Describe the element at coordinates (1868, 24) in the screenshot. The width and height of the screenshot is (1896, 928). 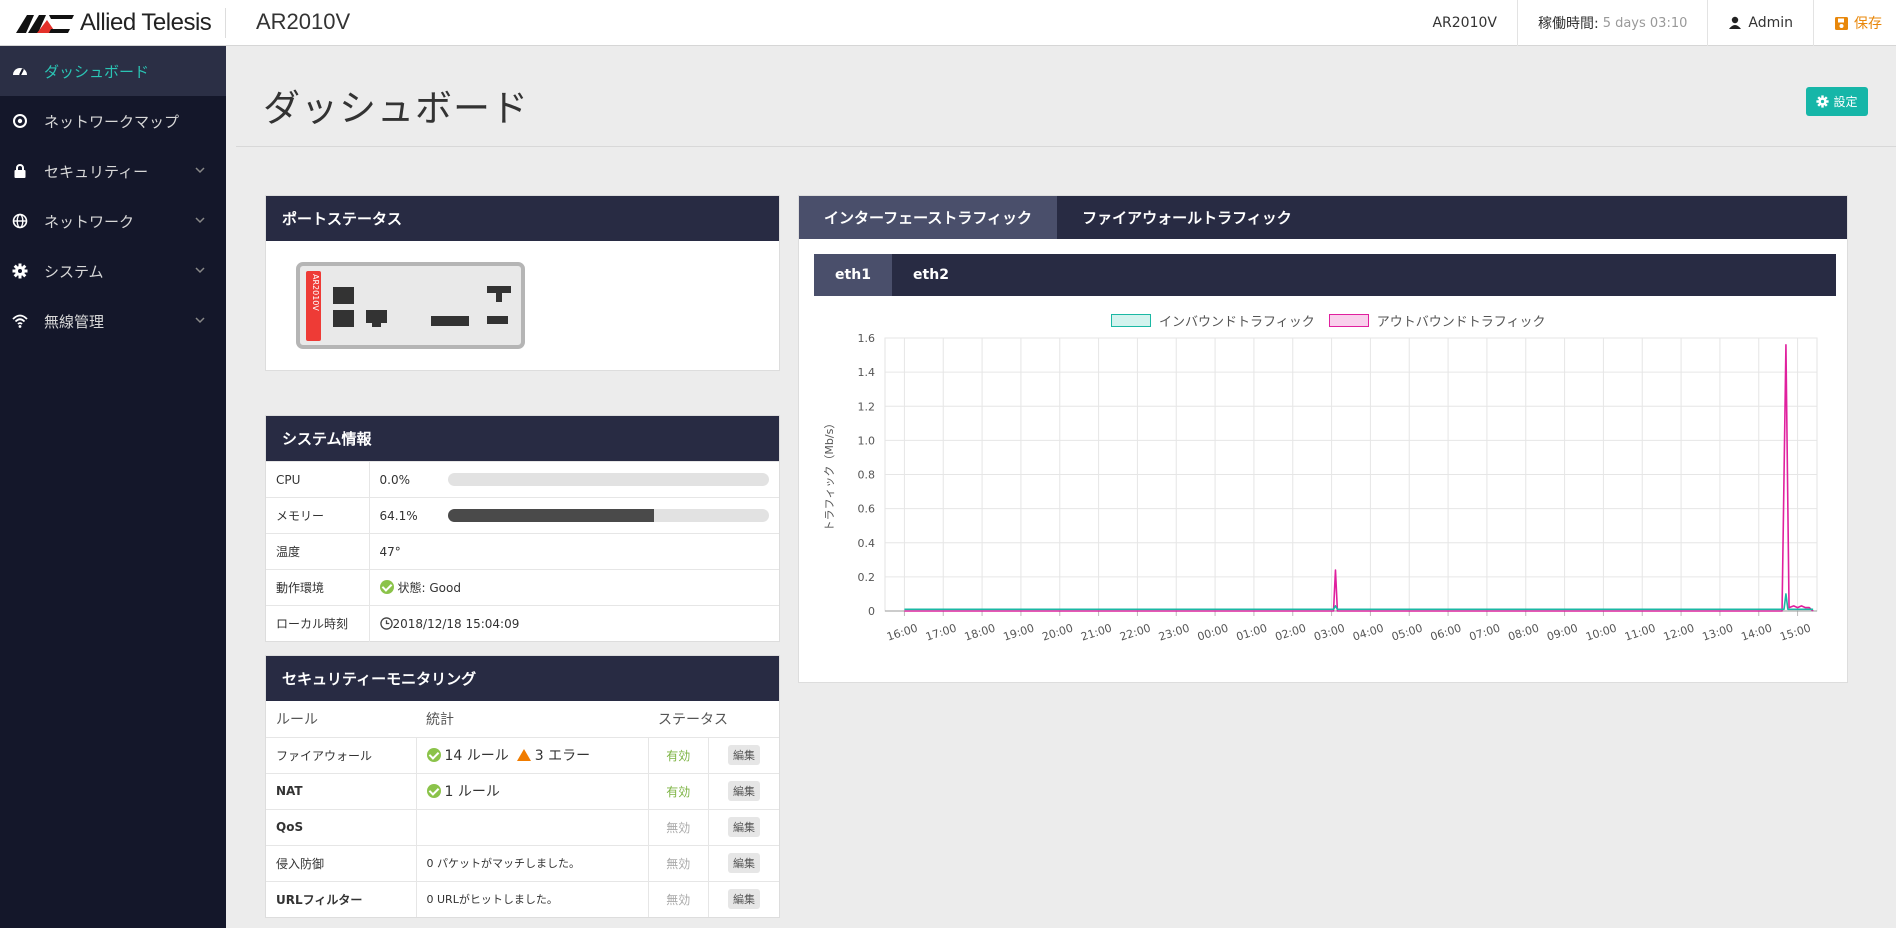
I see `save-label: 保存` at that location.